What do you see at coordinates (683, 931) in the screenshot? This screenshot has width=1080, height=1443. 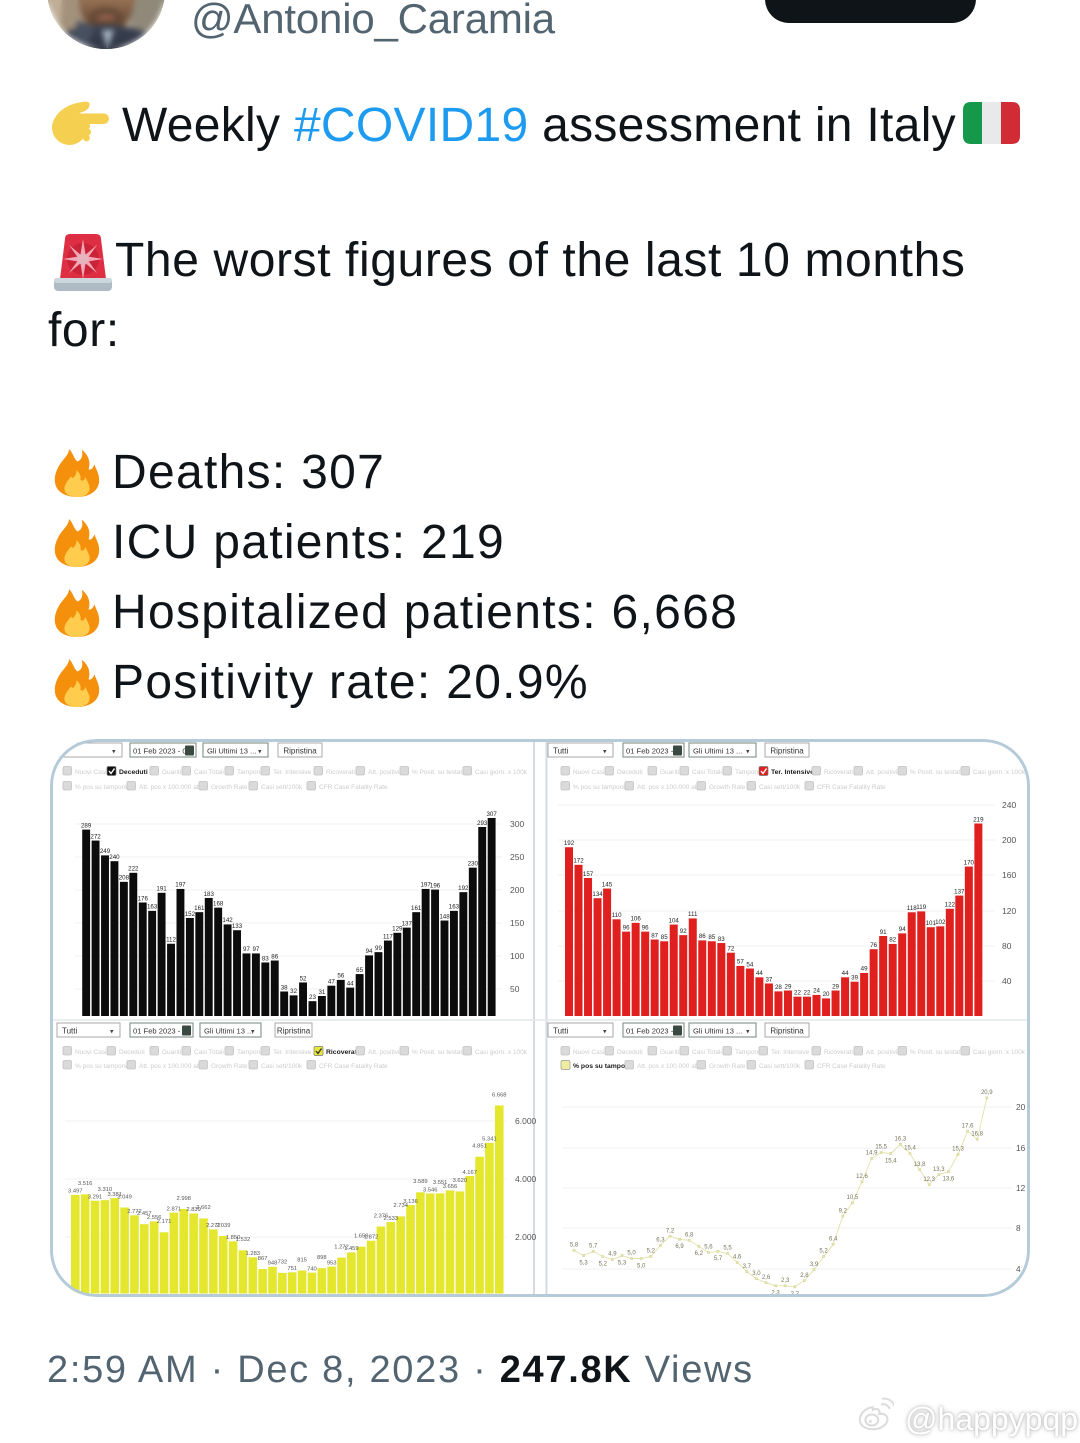 I see `svg-text: 92` at bounding box center [683, 931].